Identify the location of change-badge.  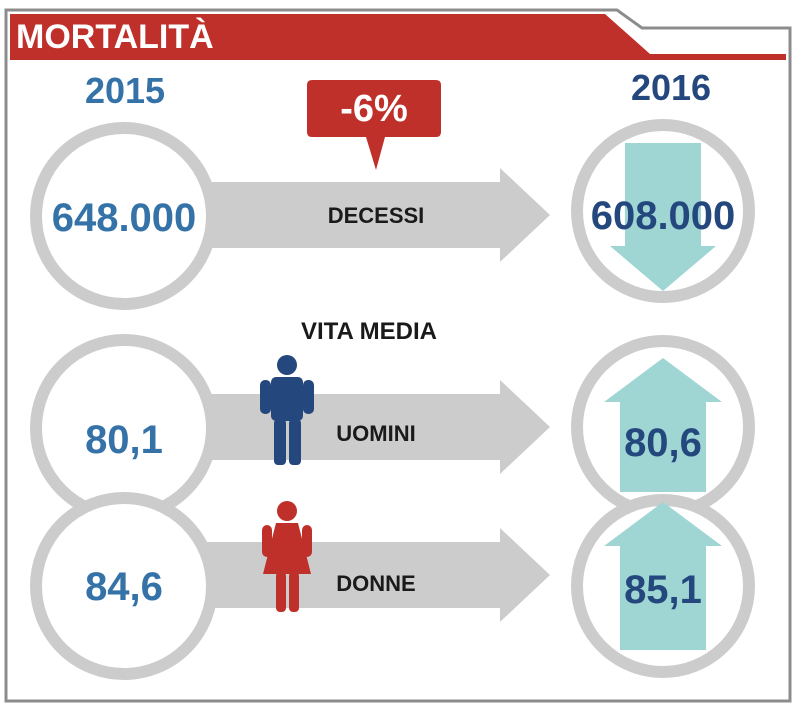
(374, 125).